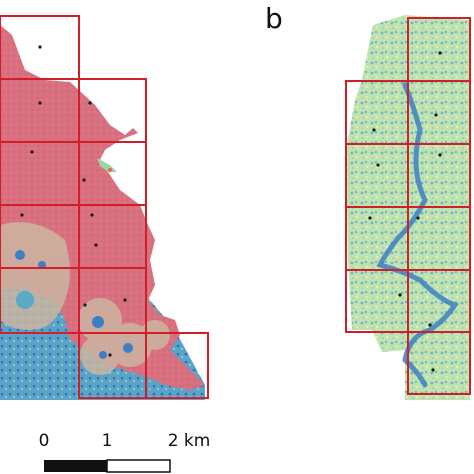  Describe the element at coordinates (125, 452) in the screenshot. I see `scale-bar: 0 1 2 km` at that location.